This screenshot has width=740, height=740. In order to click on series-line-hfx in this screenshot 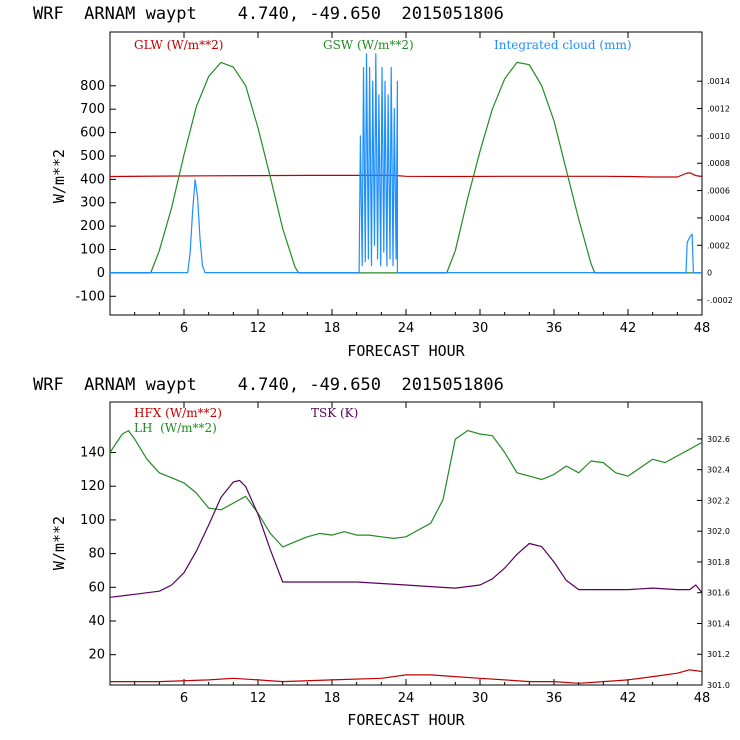, I will do `click(406, 676)`.